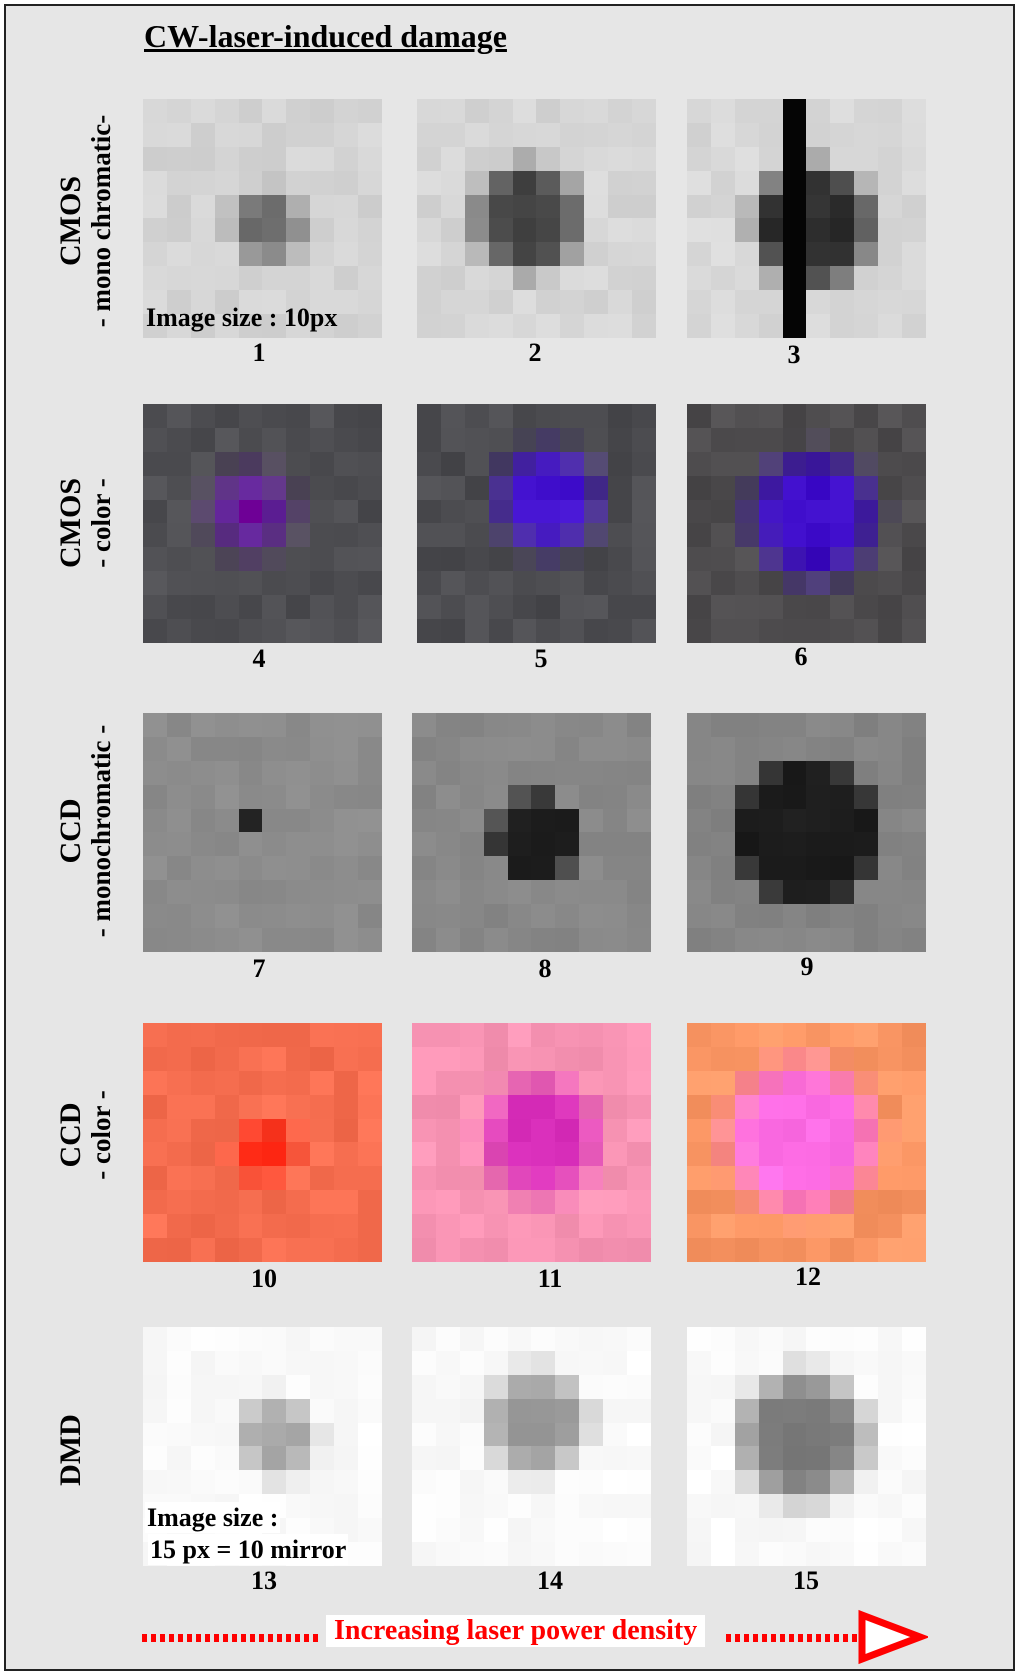  Describe the element at coordinates (801, 656) in the screenshot. I see `image-caption: 6` at that location.